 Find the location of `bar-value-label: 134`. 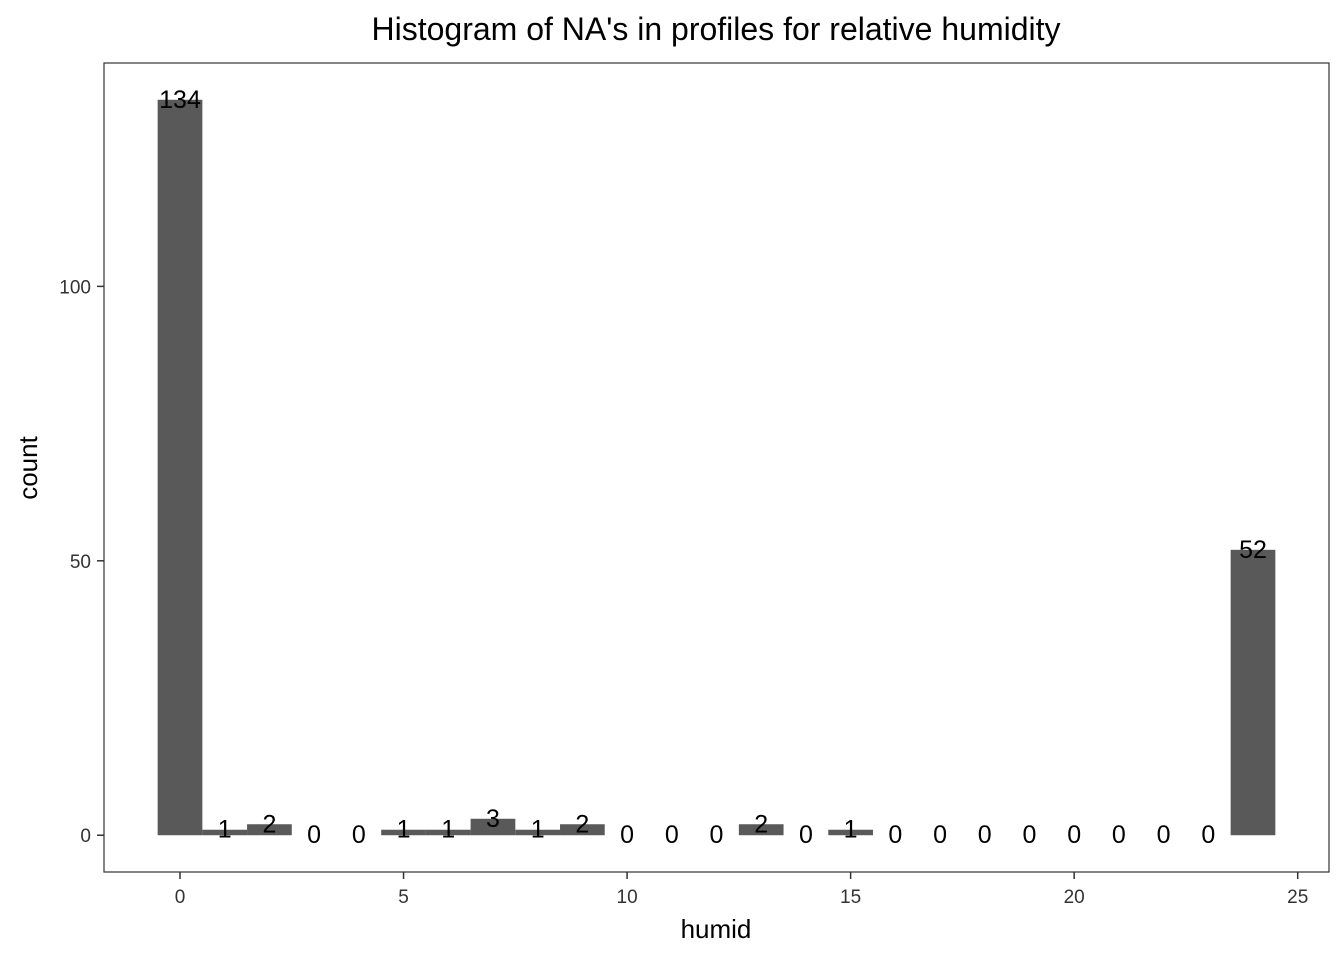

bar-value-label: 134 is located at coordinates (180, 100).